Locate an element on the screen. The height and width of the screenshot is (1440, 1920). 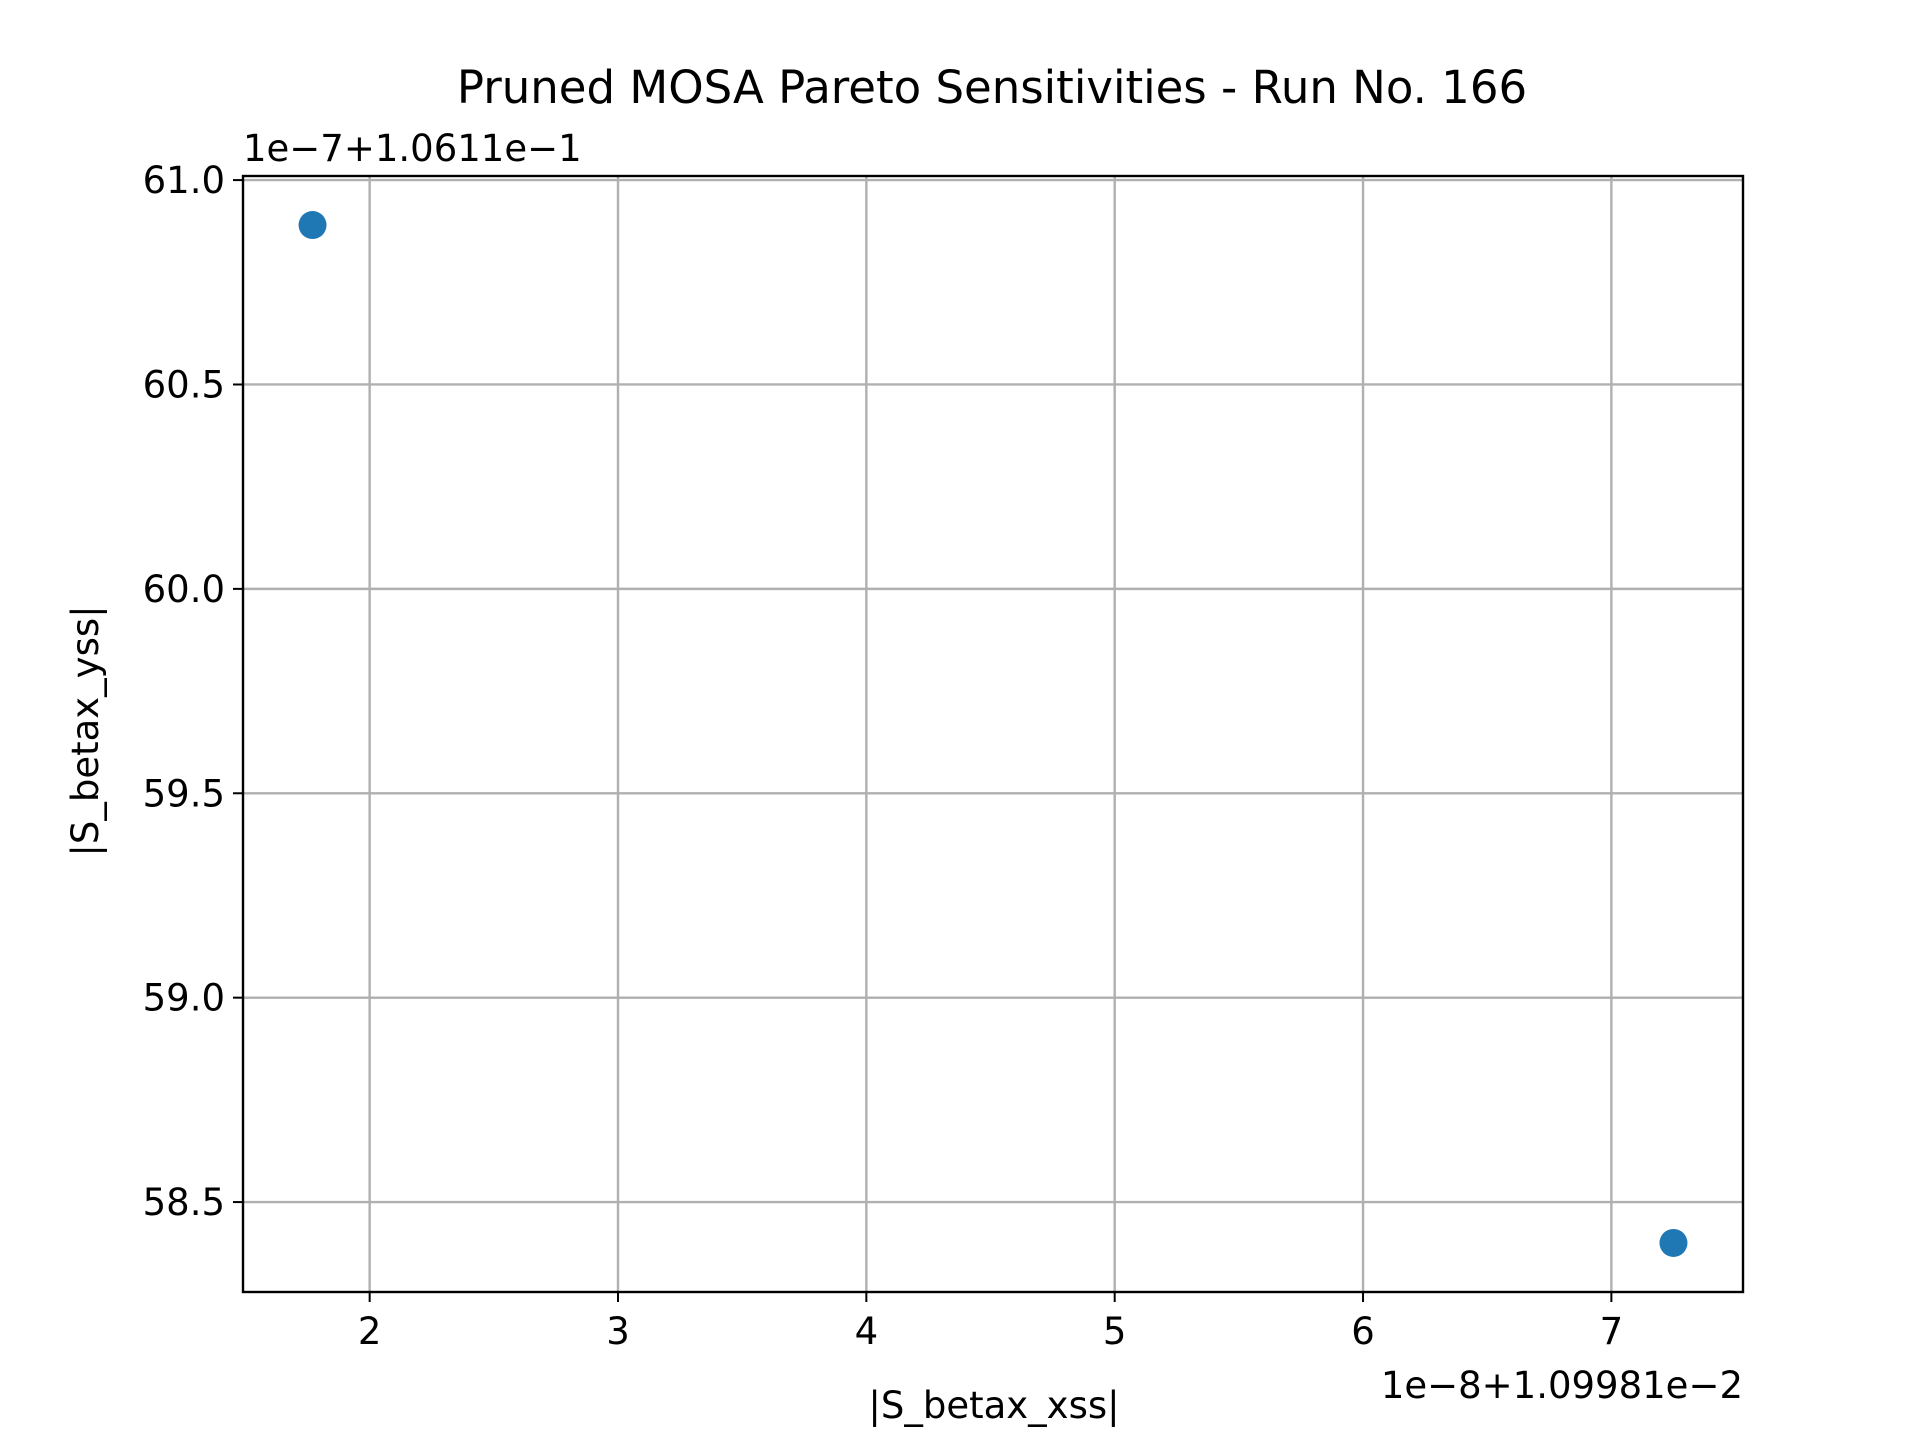
y-tick-label: 60.0 is located at coordinates (184, 589).